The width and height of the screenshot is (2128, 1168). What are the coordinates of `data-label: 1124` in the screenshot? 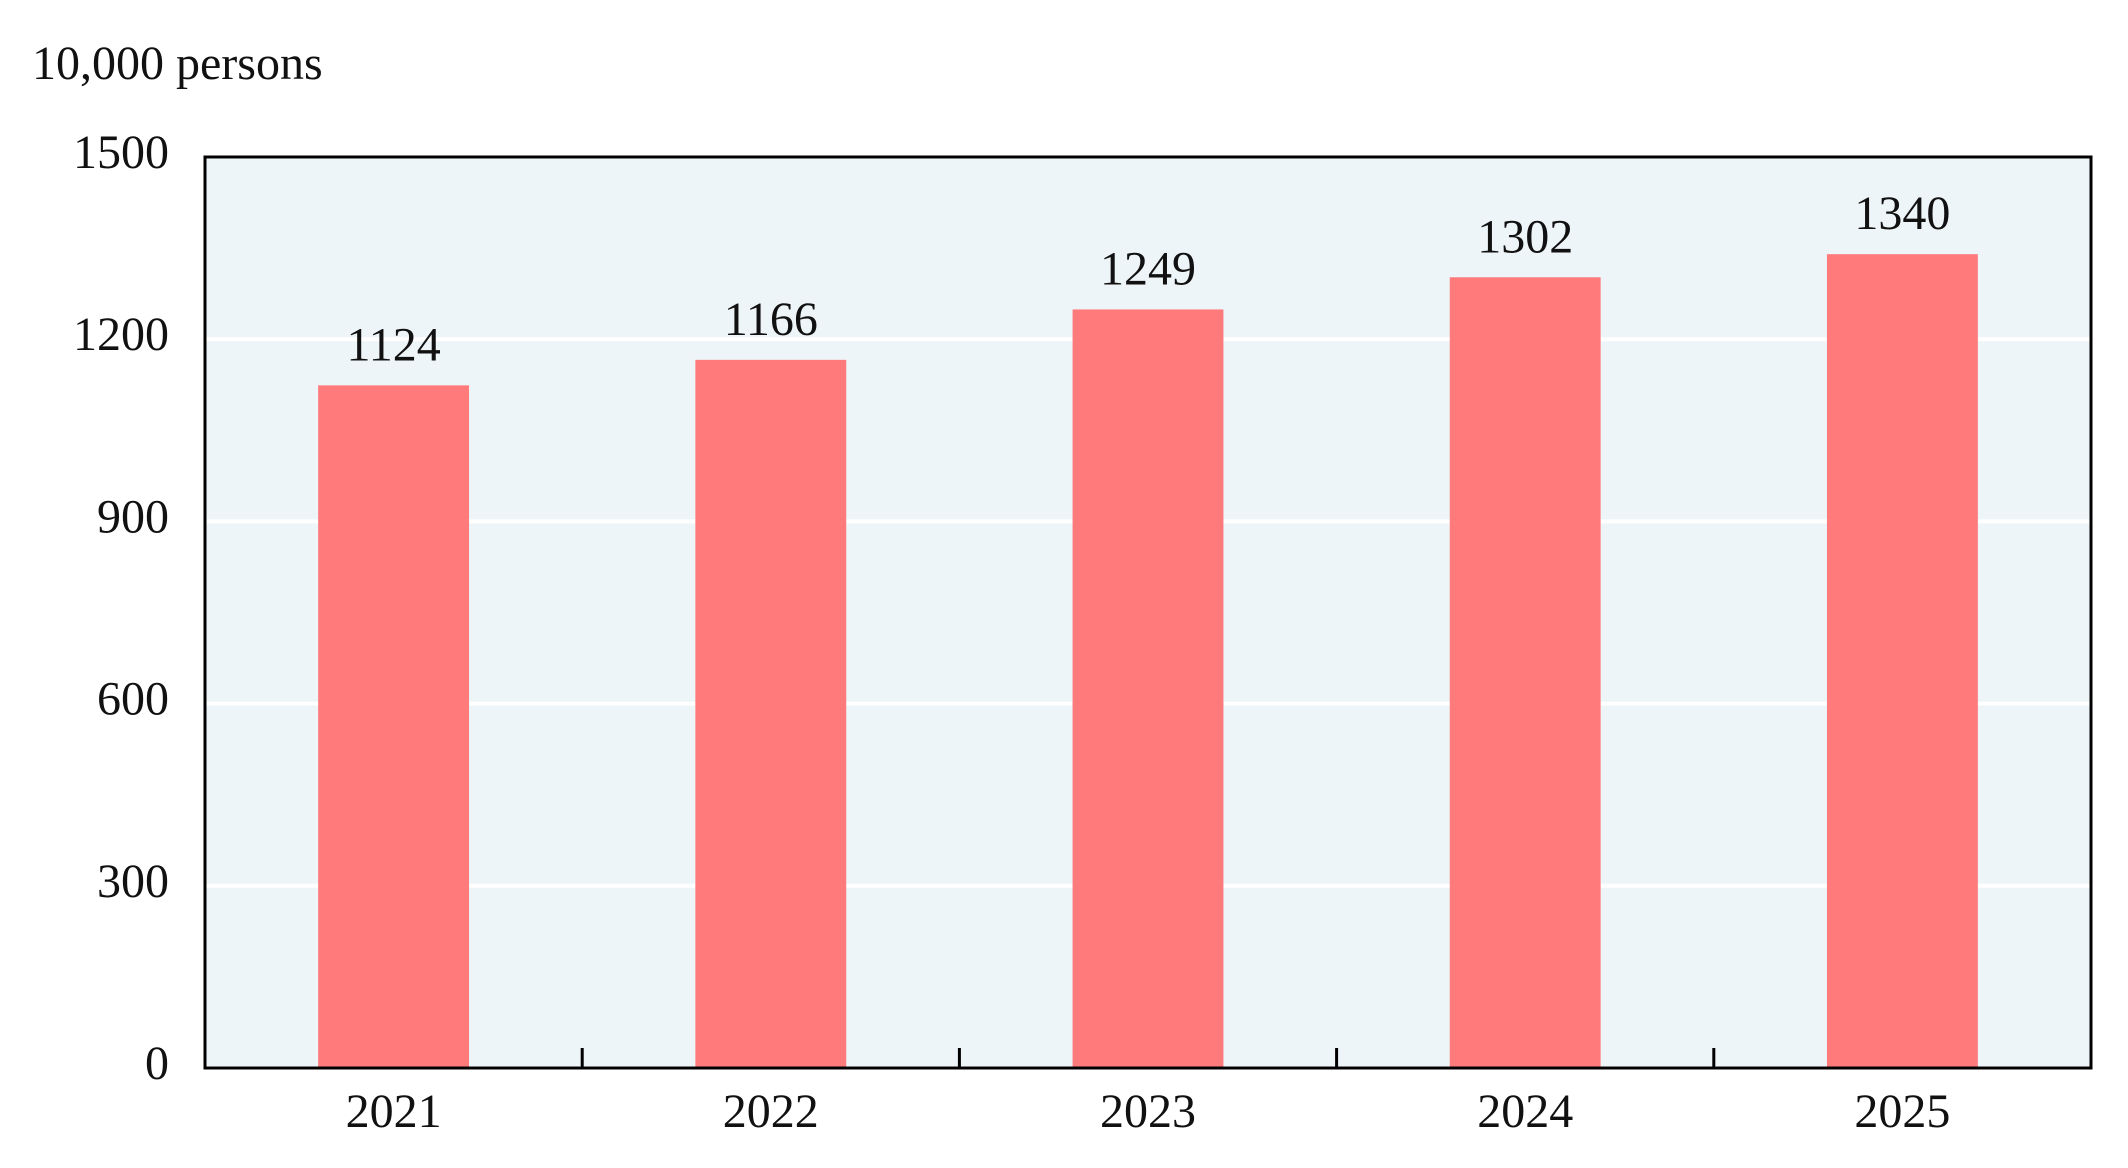 It's located at (393, 344).